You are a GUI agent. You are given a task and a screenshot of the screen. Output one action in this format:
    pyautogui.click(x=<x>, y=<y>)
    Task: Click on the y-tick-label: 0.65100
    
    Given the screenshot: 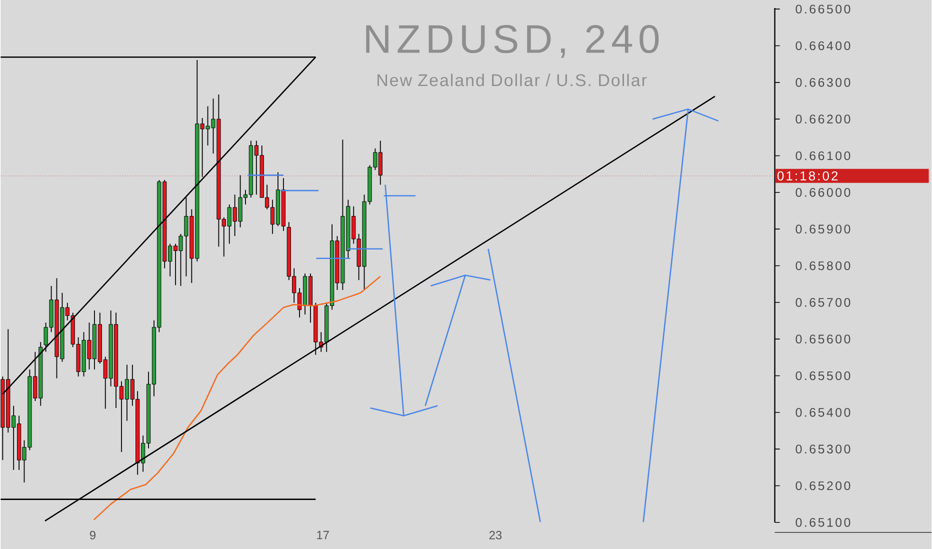 What is the action you would take?
    pyautogui.click(x=823, y=522)
    